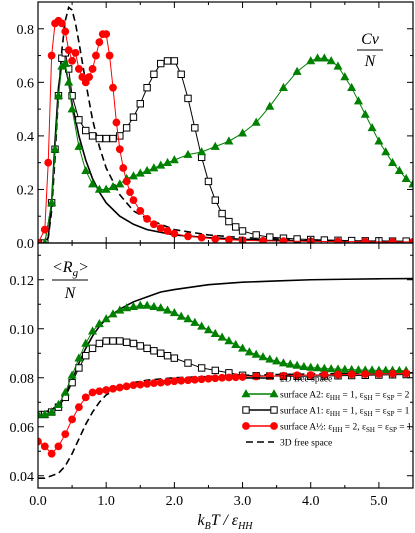  What do you see at coordinates (26, 137) in the screenshot?
I see `top-ytick-label: 0.4` at bounding box center [26, 137].